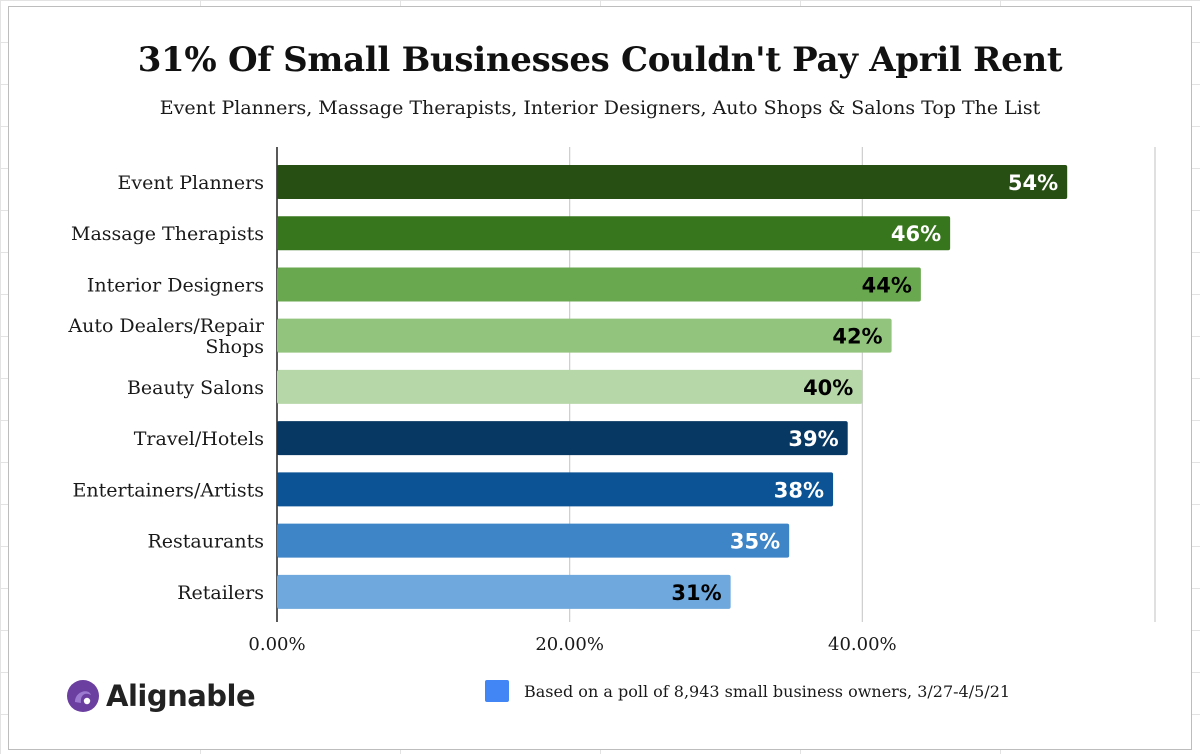 The image size is (1200, 754). I want to click on category-label: Event Planners, so click(191, 183).